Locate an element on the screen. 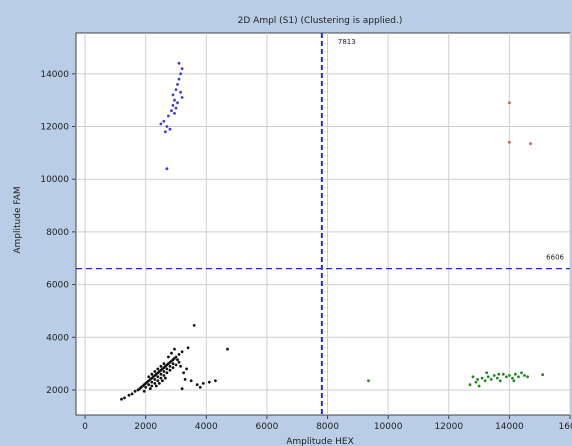 Image resolution: width=572 pixels, height=446 pixels. y-tick-label: 10000 is located at coordinates (54, 180).